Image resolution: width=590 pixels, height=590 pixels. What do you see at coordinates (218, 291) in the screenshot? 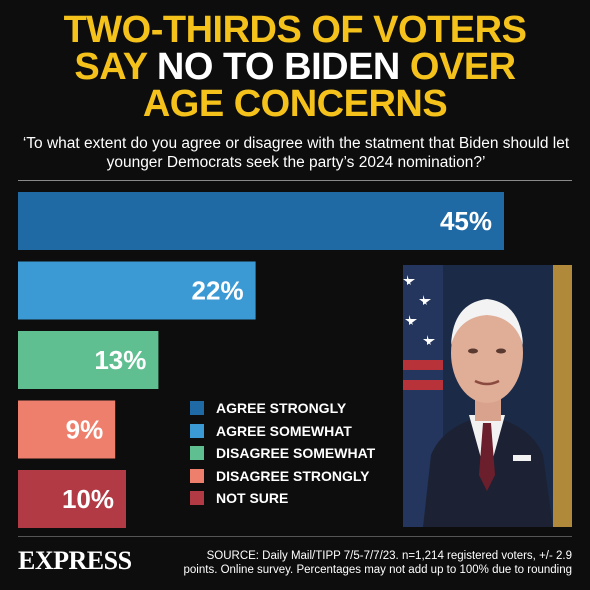
I see `bar-value-label: 22%` at bounding box center [218, 291].